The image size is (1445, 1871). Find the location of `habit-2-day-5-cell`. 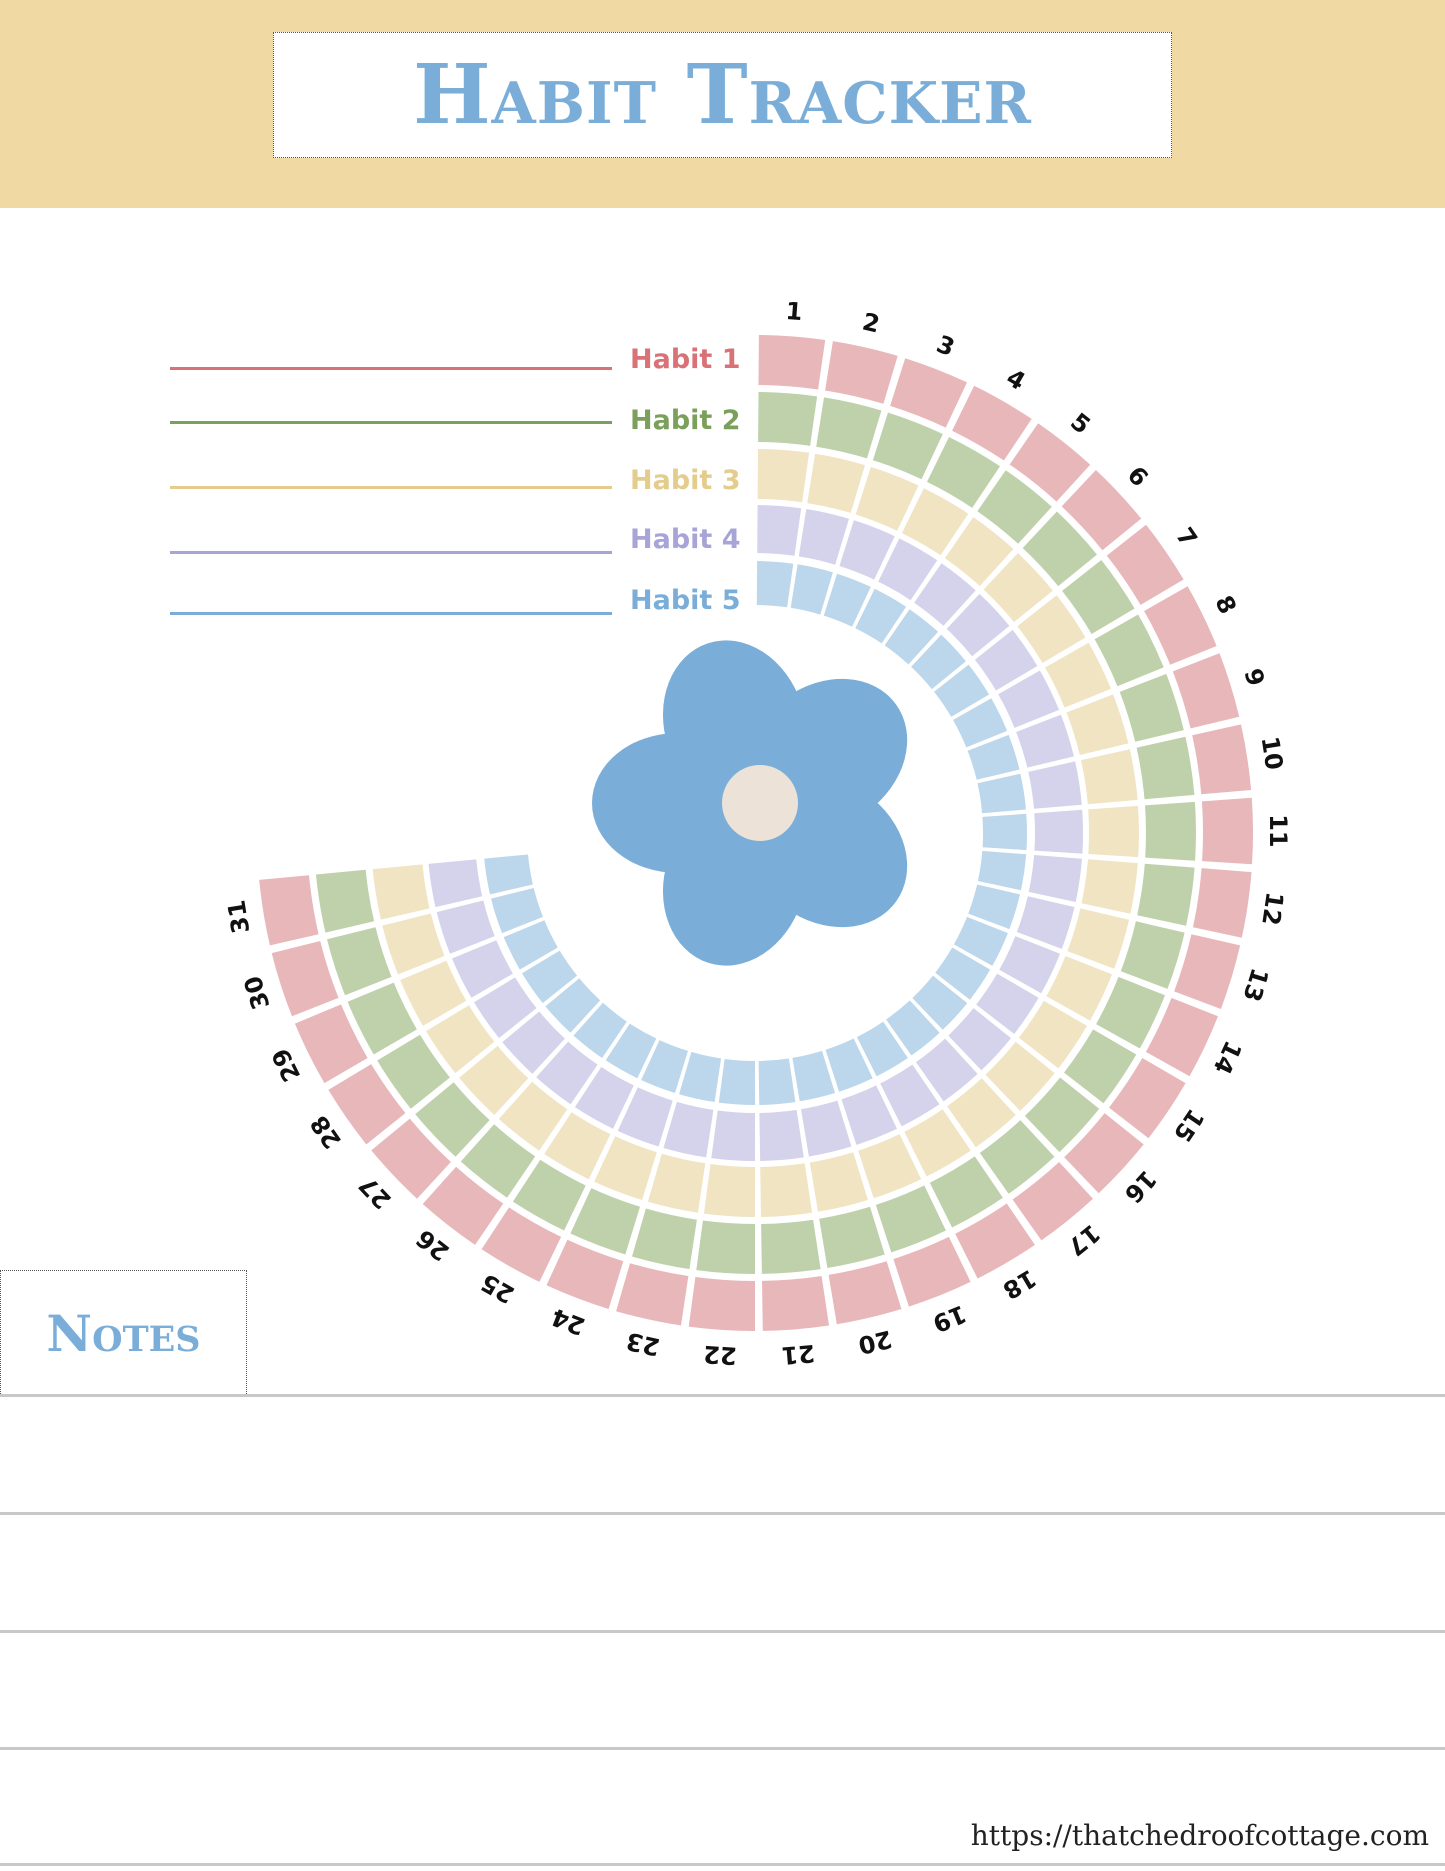

habit-2-day-5-cell is located at coordinates (1014, 507).